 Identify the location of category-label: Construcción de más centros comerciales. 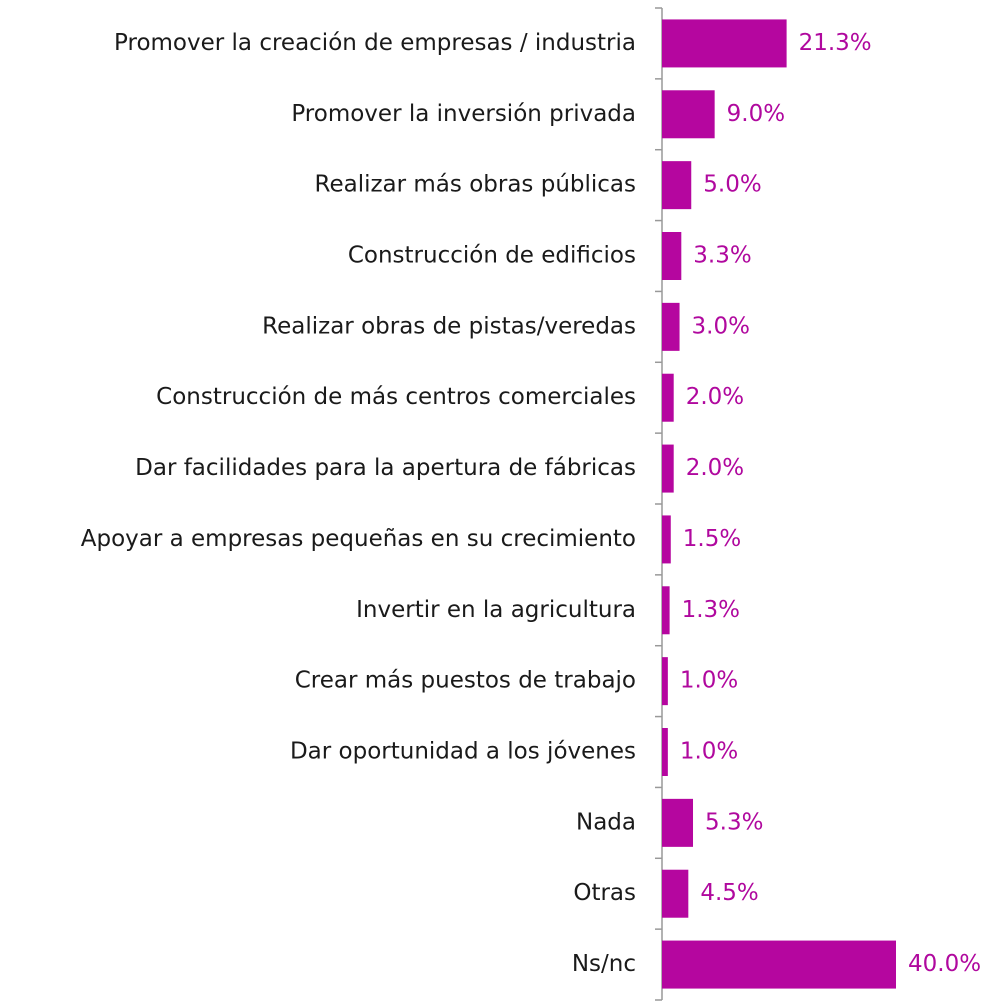
(396, 397).